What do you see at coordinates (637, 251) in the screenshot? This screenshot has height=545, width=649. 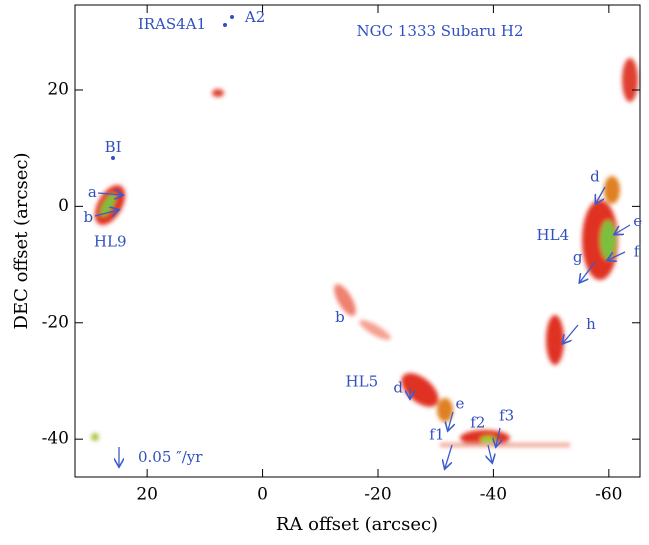 I see `annotation: f` at bounding box center [637, 251].